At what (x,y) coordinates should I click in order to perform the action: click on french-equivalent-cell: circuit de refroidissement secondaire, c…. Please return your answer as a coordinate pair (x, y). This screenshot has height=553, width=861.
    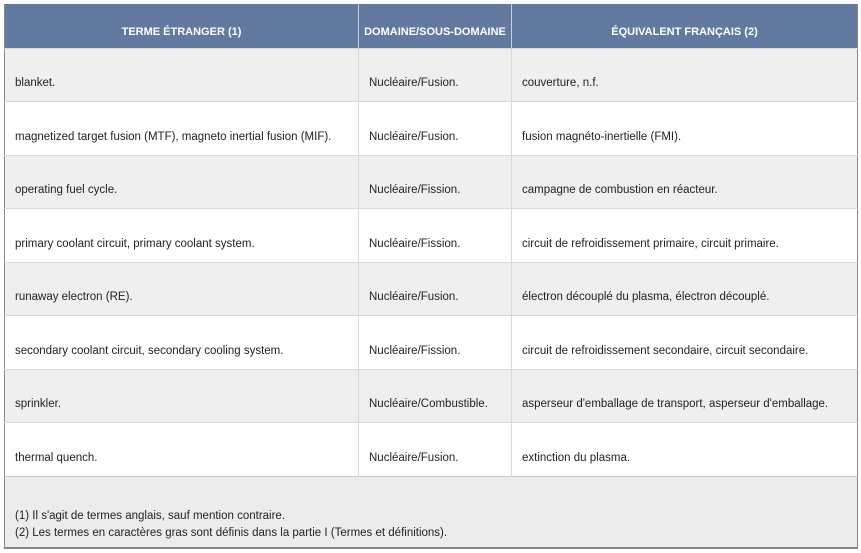
    Looking at the image, I should click on (684, 342).